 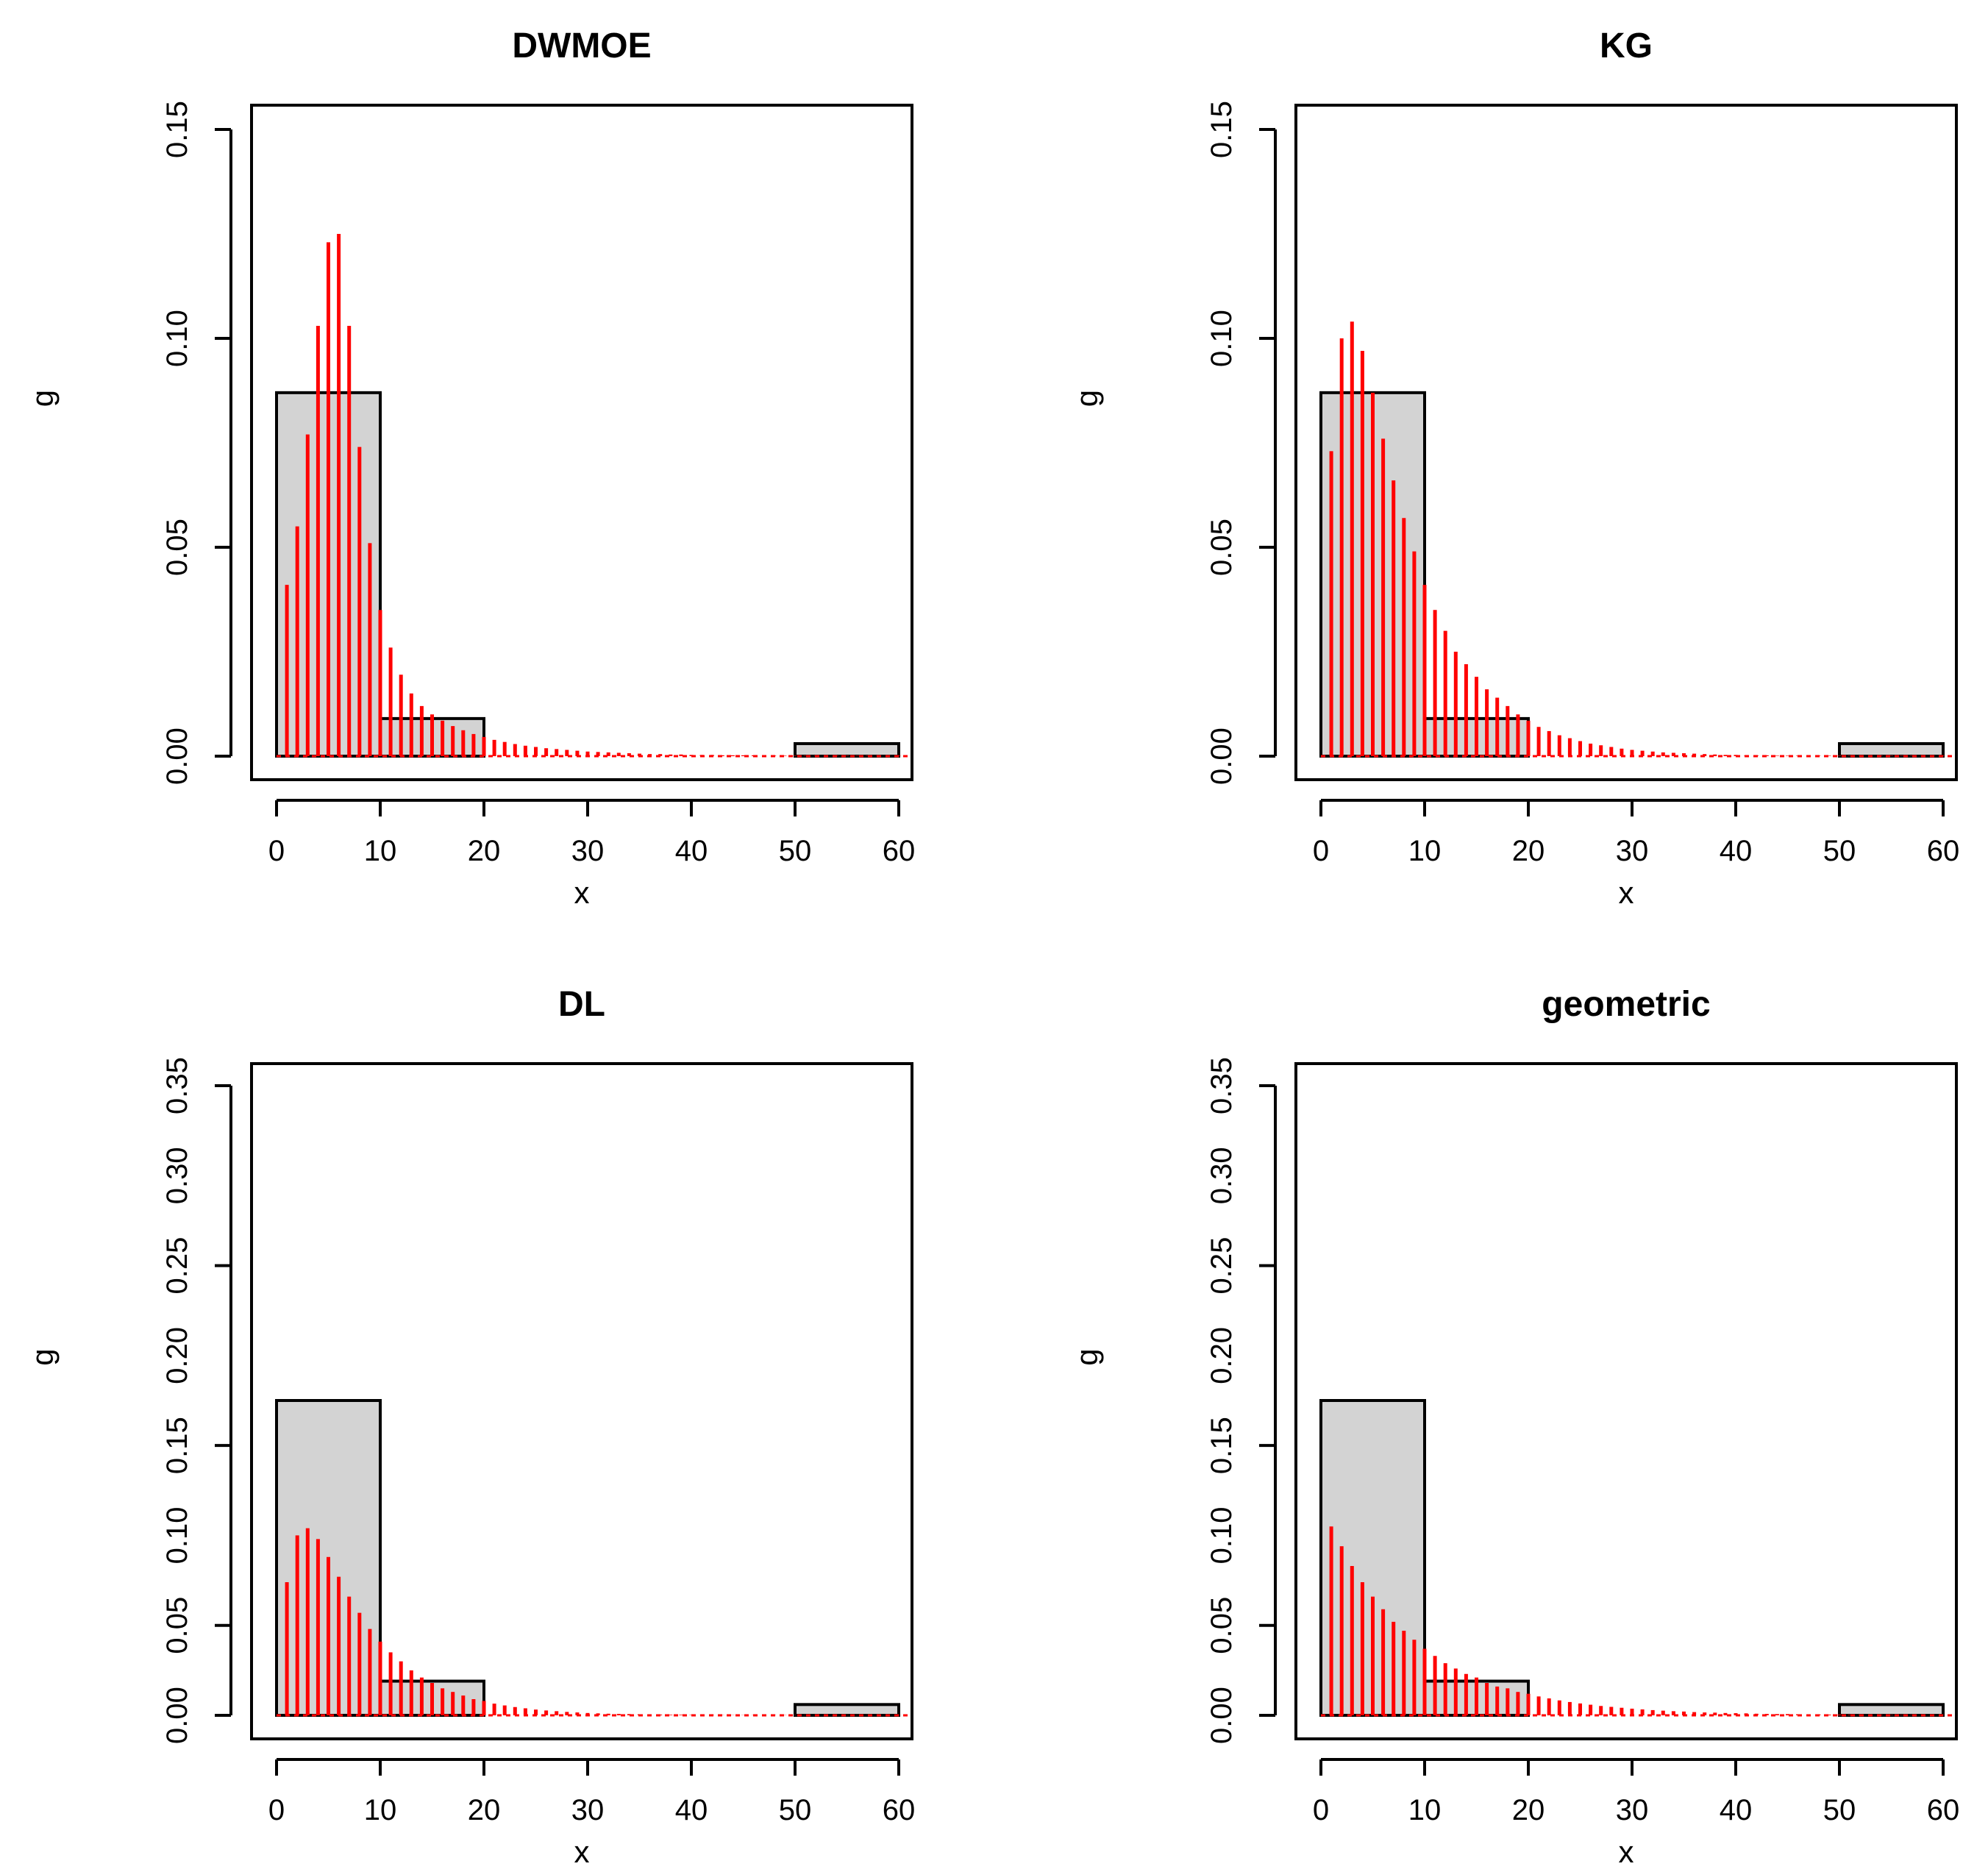 I want to click on chart-title: DL, so click(x=581, y=1004).